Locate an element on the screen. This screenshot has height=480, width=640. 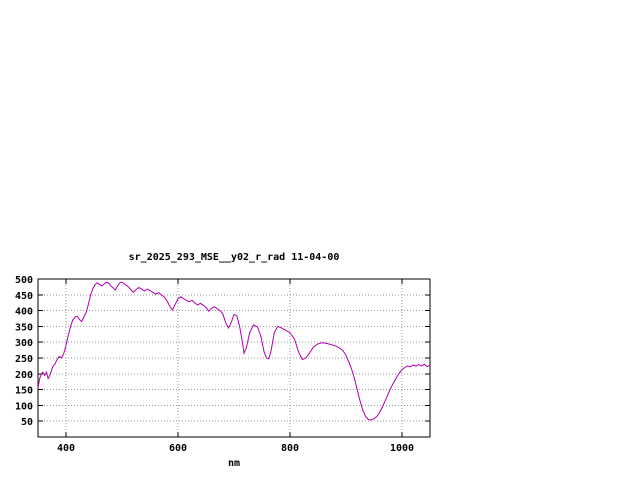
x-tick-label: 1000 is located at coordinates (402, 448).